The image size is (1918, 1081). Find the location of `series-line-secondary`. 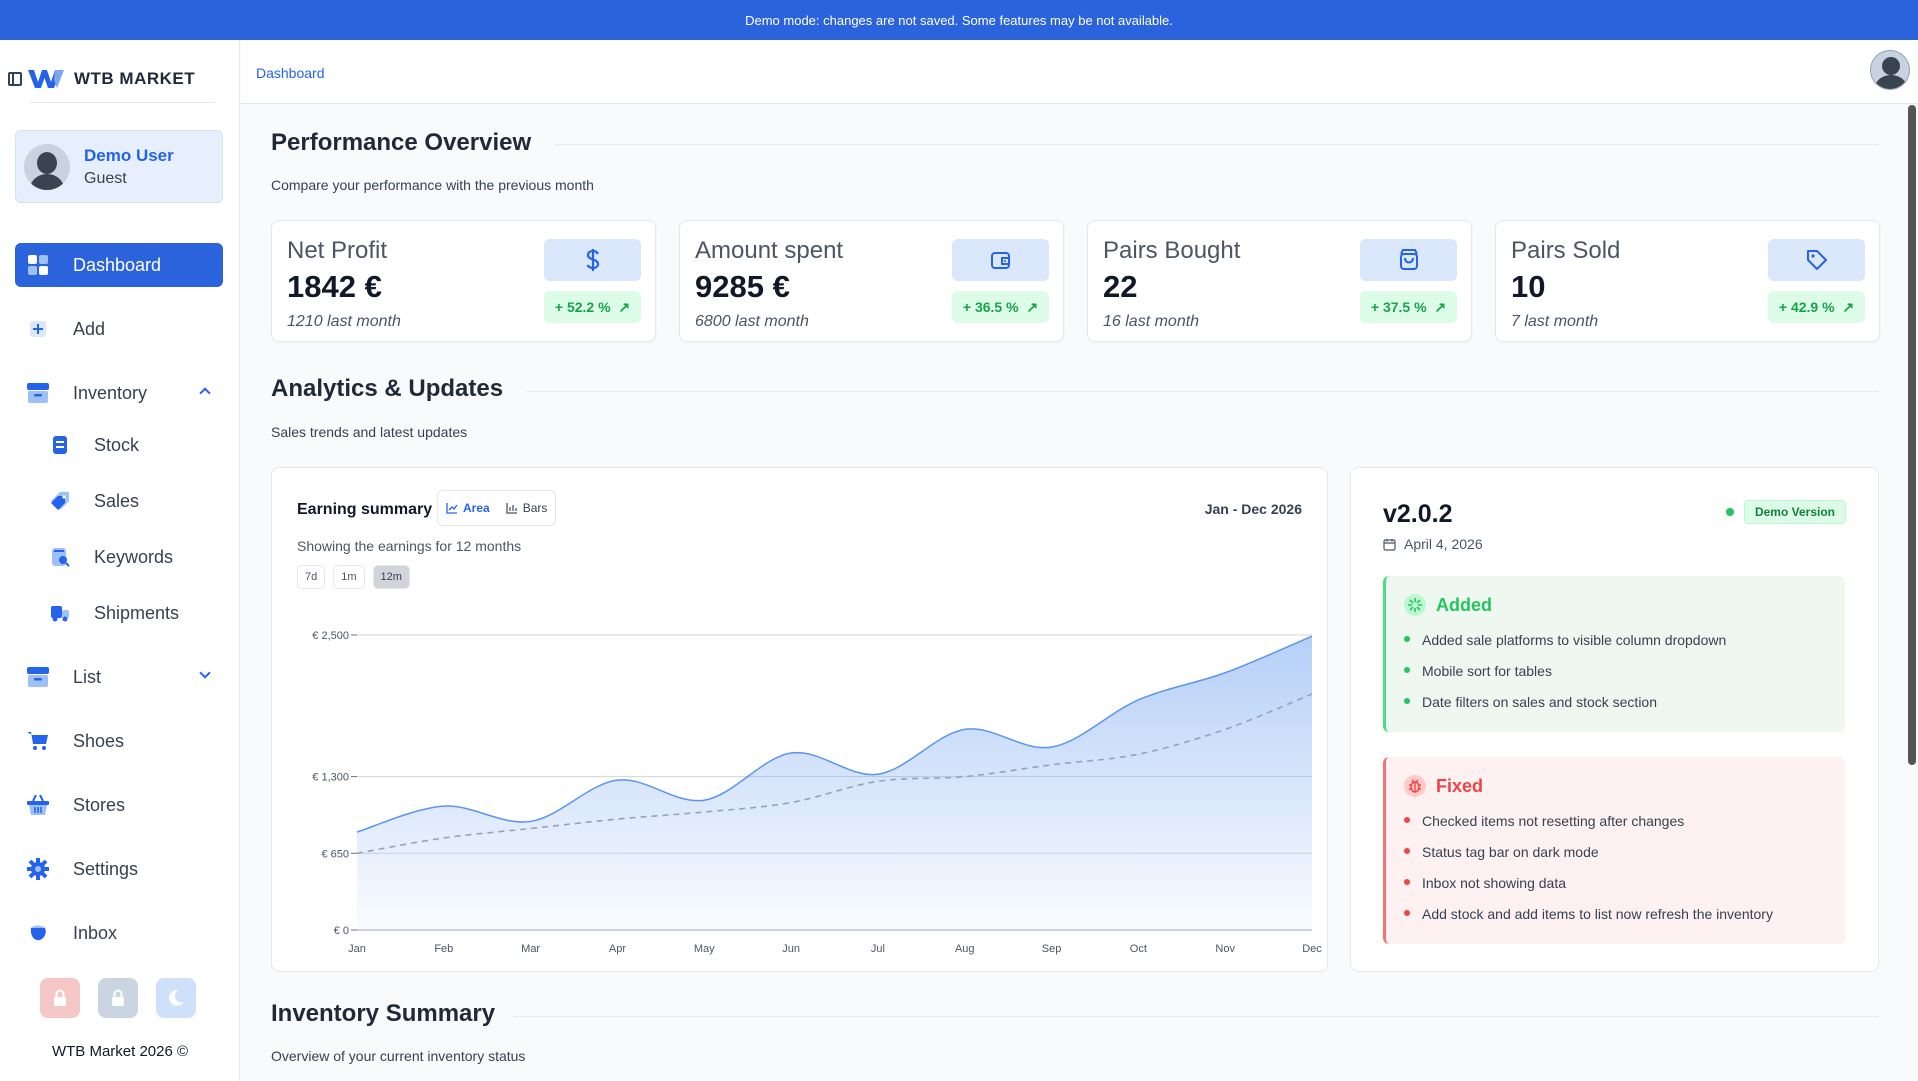

series-line-secondary is located at coordinates (834, 774).